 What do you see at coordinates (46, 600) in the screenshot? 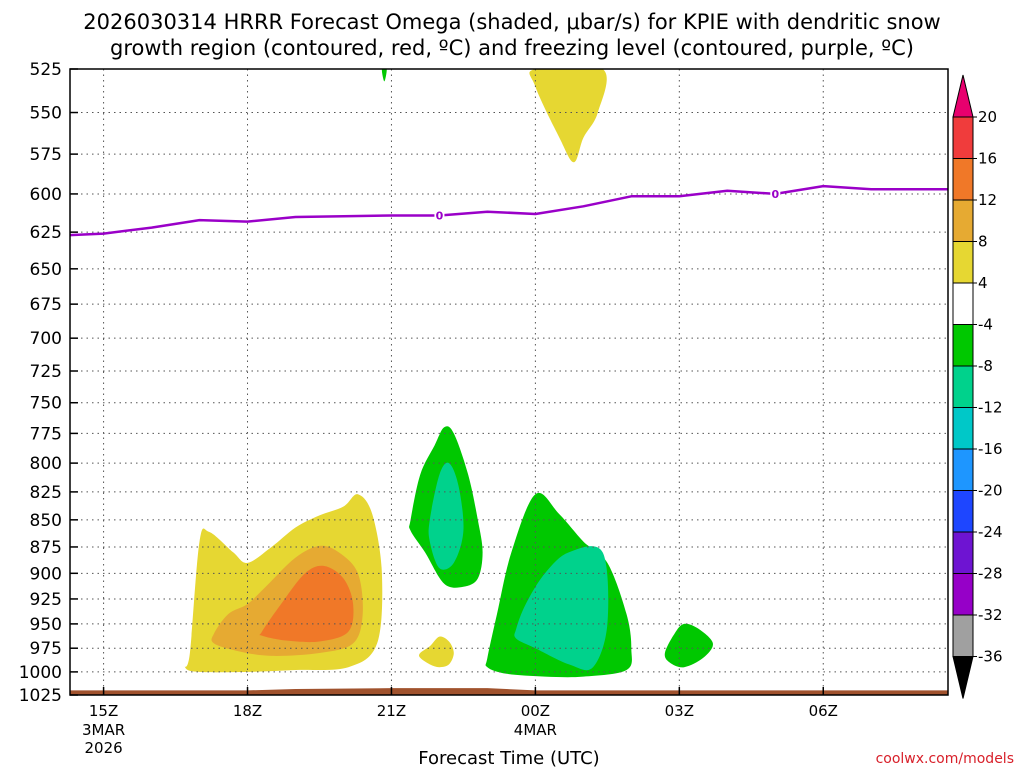
I see `y-tick-label: 925` at bounding box center [46, 600].